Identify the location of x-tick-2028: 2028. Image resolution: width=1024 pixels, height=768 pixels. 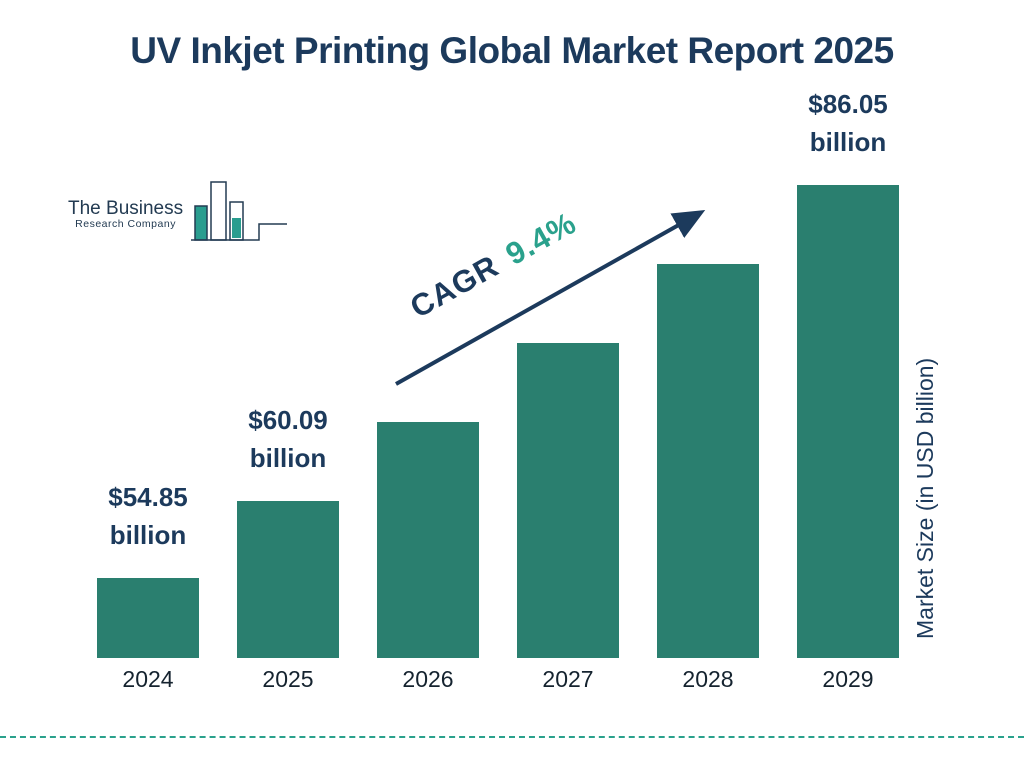
(708, 679).